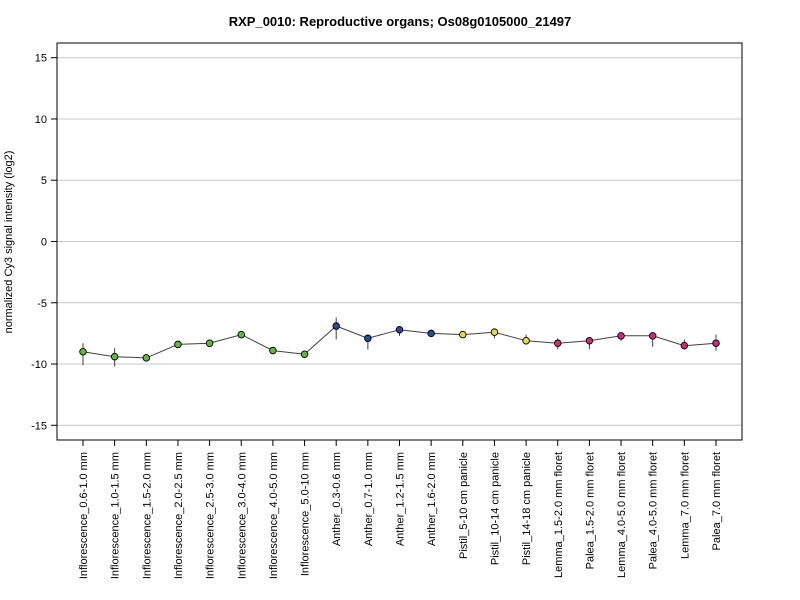 The width and height of the screenshot is (800, 600). Describe the element at coordinates (717, 501) in the screenshot. I see `x-tick-label: Palea_7.0 mm floret` at that location.